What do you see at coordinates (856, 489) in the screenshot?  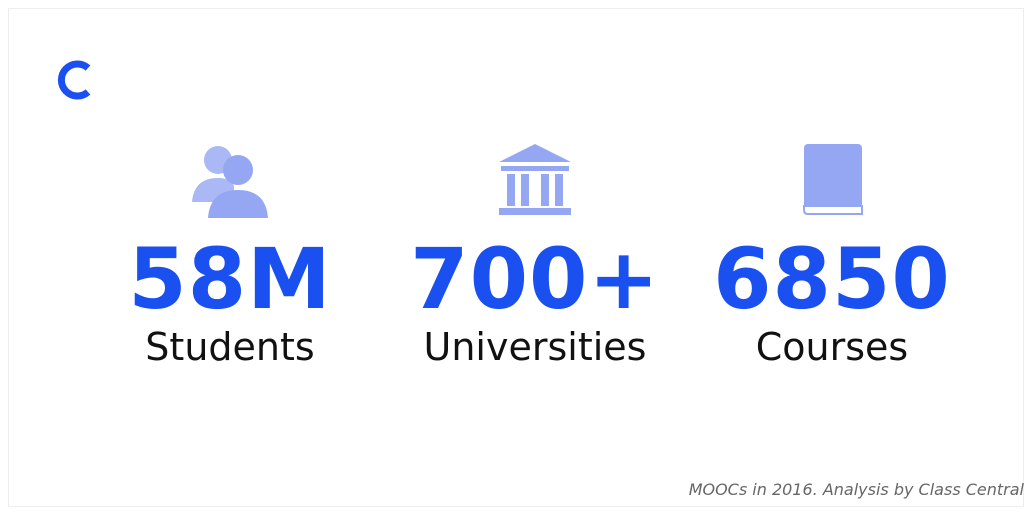 I see `footer: MOOCs in 2016. Analysis by Class Central` at bounding box center [856, 489].